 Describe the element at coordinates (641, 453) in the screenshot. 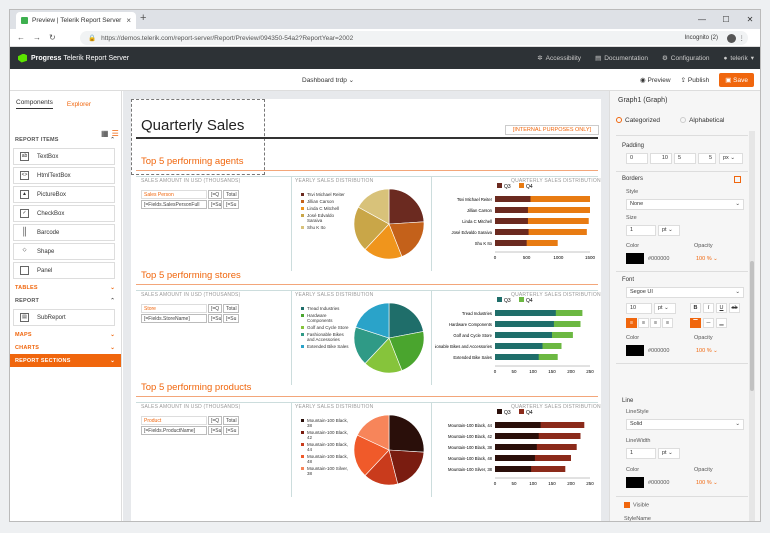

I see `linewidth-input: 1` at that location.